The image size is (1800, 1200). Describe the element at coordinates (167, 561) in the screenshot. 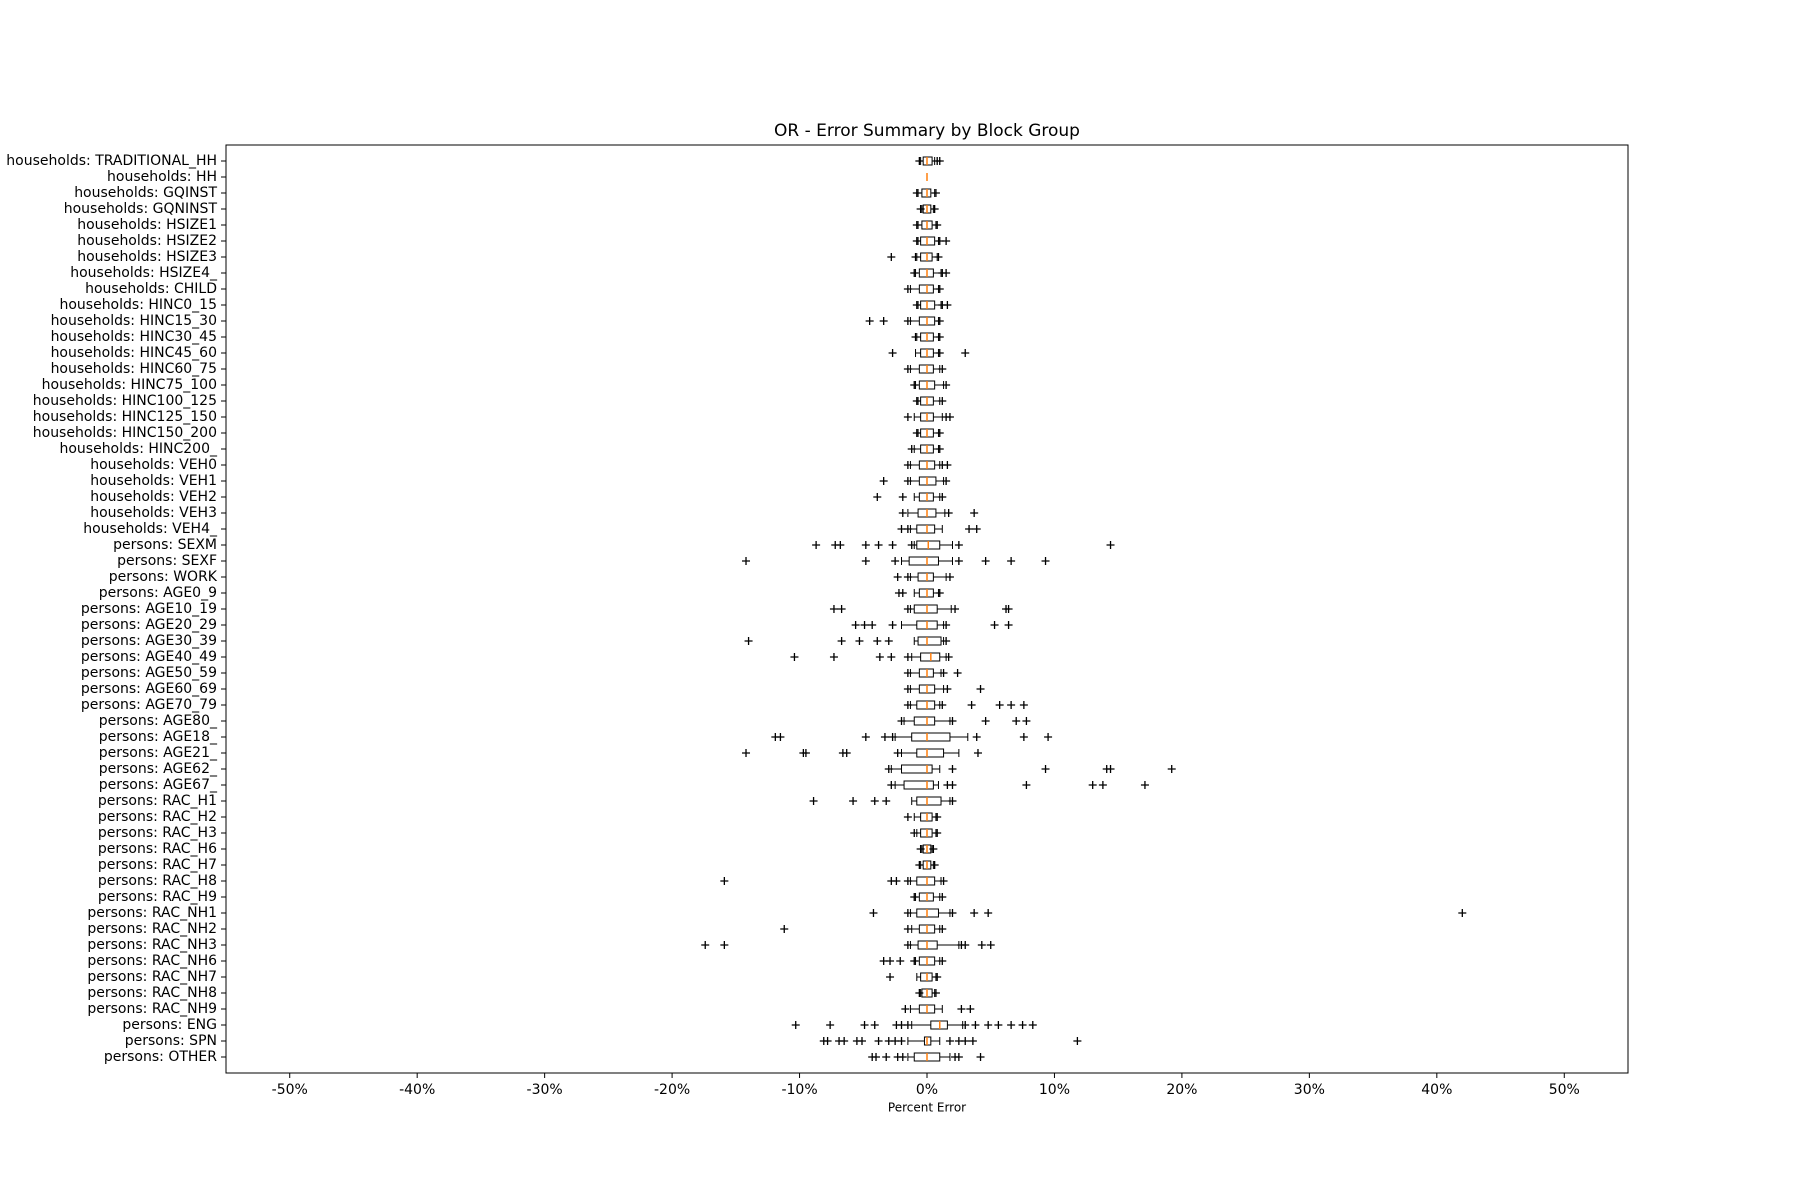

I see `y-tick-label: persons: SEXF` at that location.